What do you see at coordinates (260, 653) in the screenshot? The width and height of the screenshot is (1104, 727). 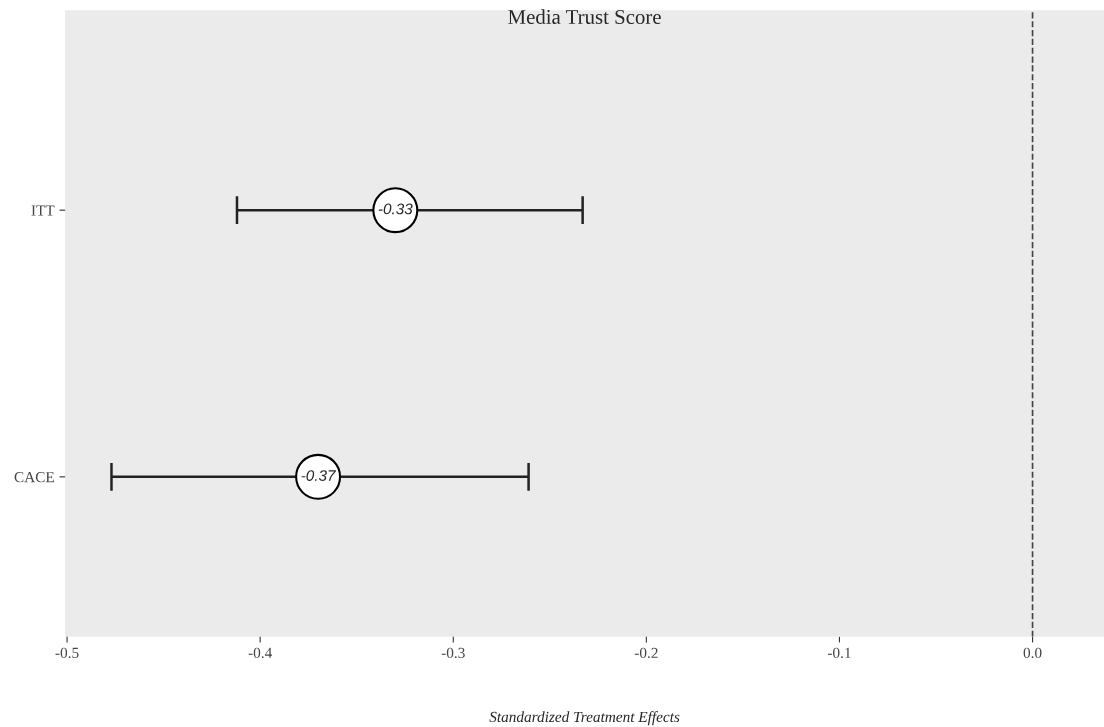 I see `x-tick-label: -0.4` at bounding box center [260, 653].